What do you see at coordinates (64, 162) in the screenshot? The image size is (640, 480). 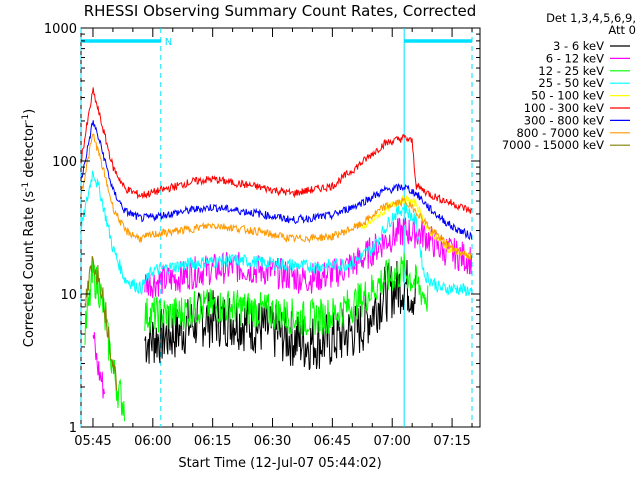 I see `y-tick-label: 100` at bounding box center [64, 162].